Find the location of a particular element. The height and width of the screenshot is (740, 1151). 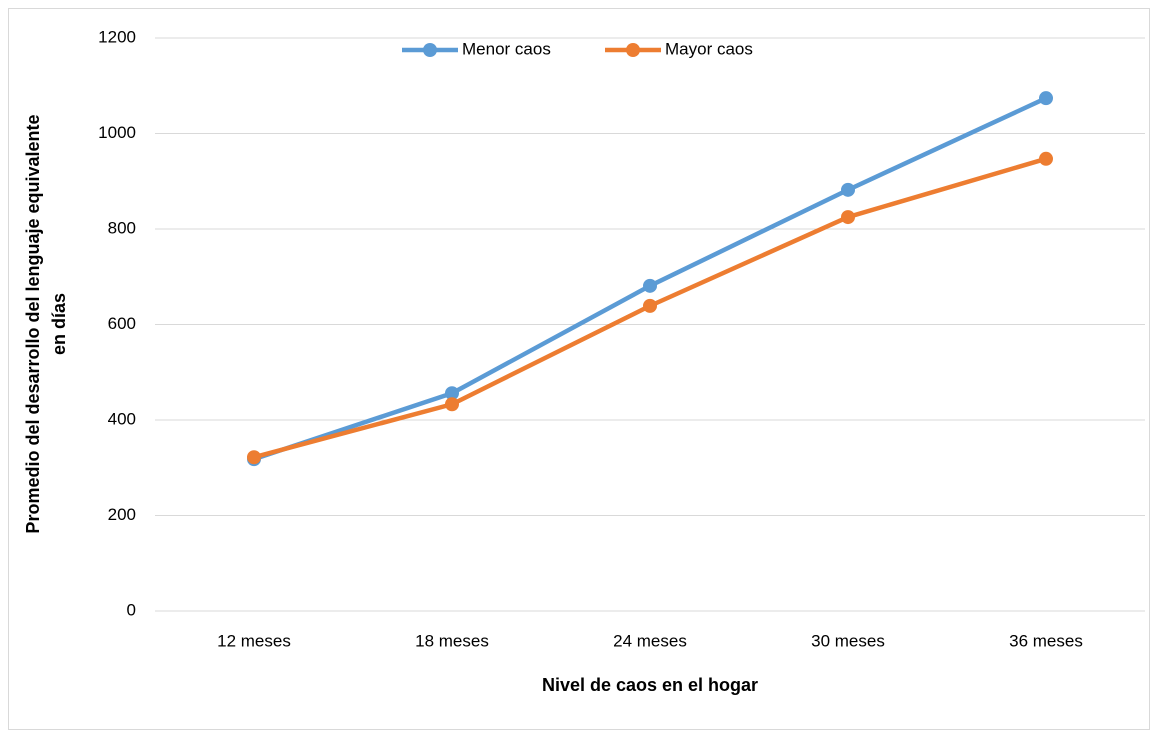

y-tick-label: 800 is located at coordinates (122, 227).